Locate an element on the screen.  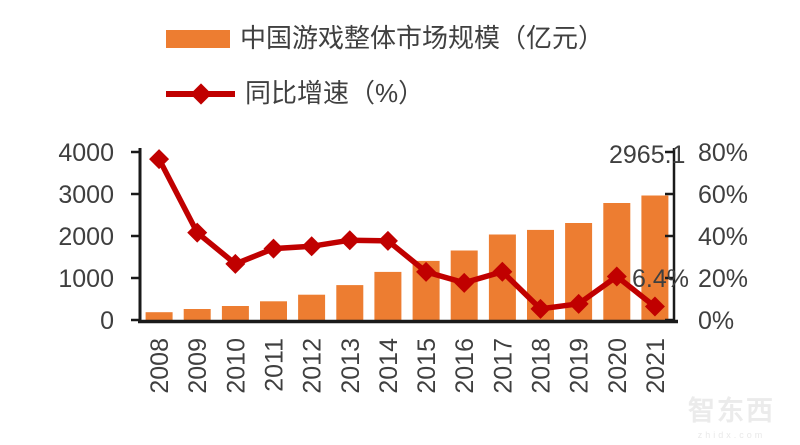
legend-label-growth-rate: 同比增速（%） is located at coordinates (335, 93).